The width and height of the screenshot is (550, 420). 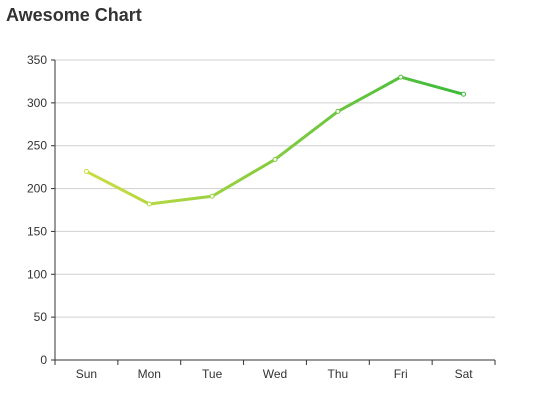 I want to click on x-tick-label: Tue, so click(x=212, y=374).